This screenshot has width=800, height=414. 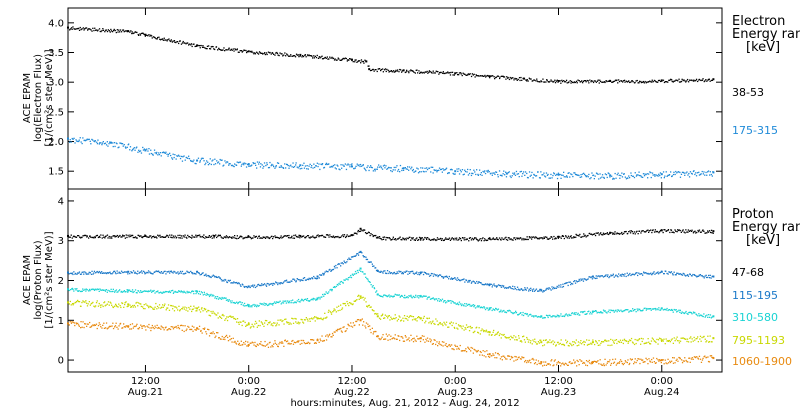 What do you see at coordinates (755, 295) in the screenshot?
I see `proton-legend-entry-115-195: 115-195` at bounding box center [755, 295].